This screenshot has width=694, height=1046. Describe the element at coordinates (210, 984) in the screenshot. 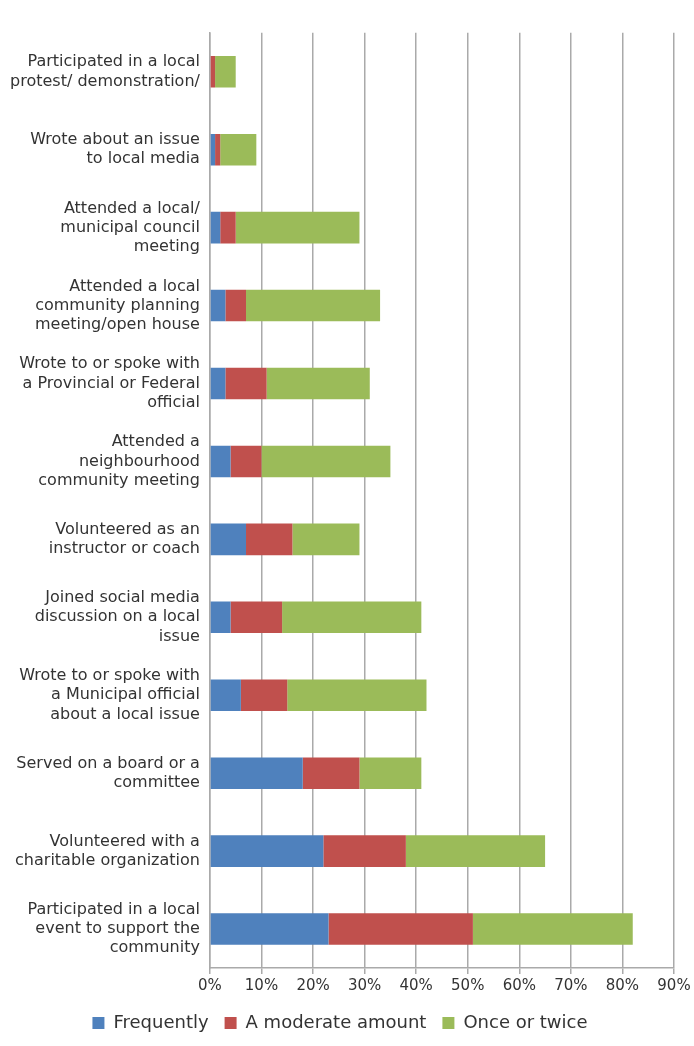

I see `x-tick-label: 0%` at that location.